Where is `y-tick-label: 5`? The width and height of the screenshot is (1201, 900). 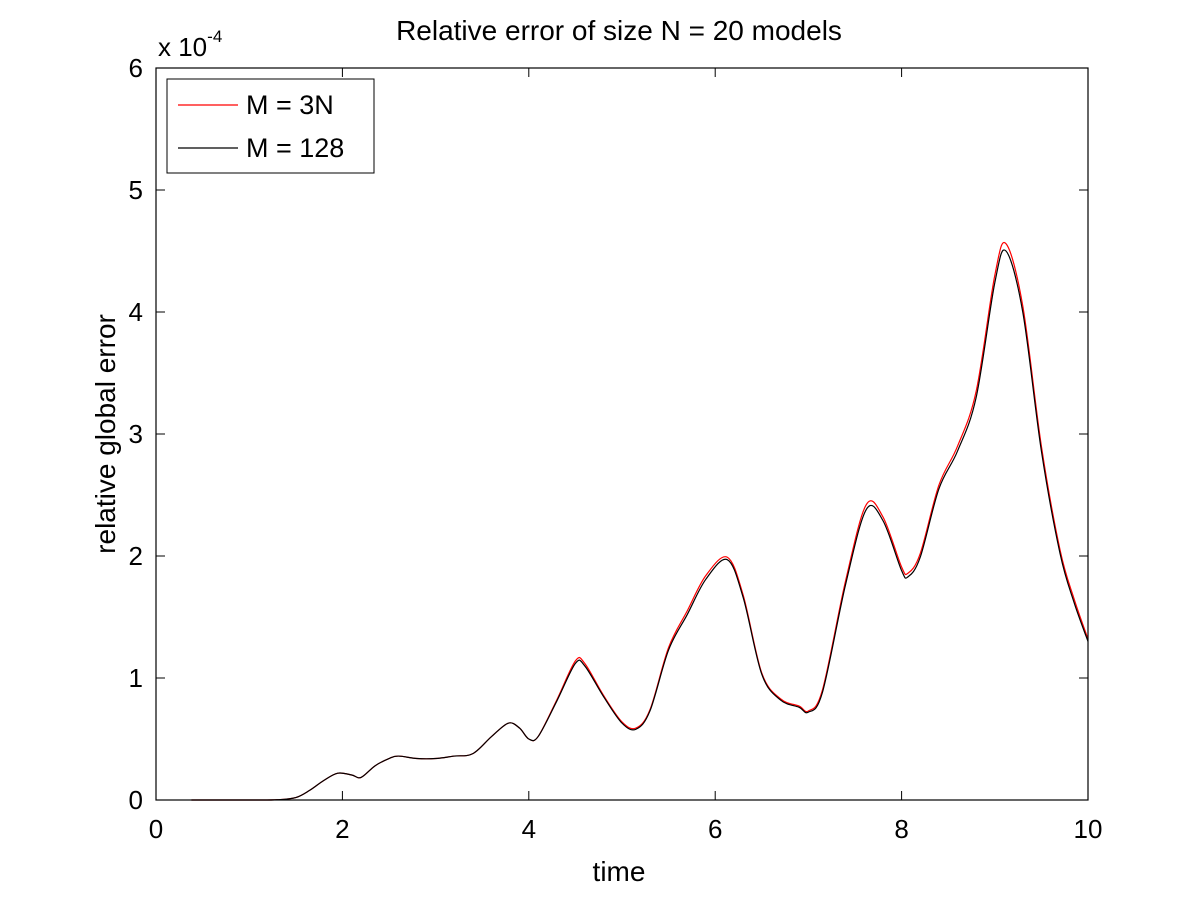
y-tick-label: 5 is located at coordinates (136, 190).